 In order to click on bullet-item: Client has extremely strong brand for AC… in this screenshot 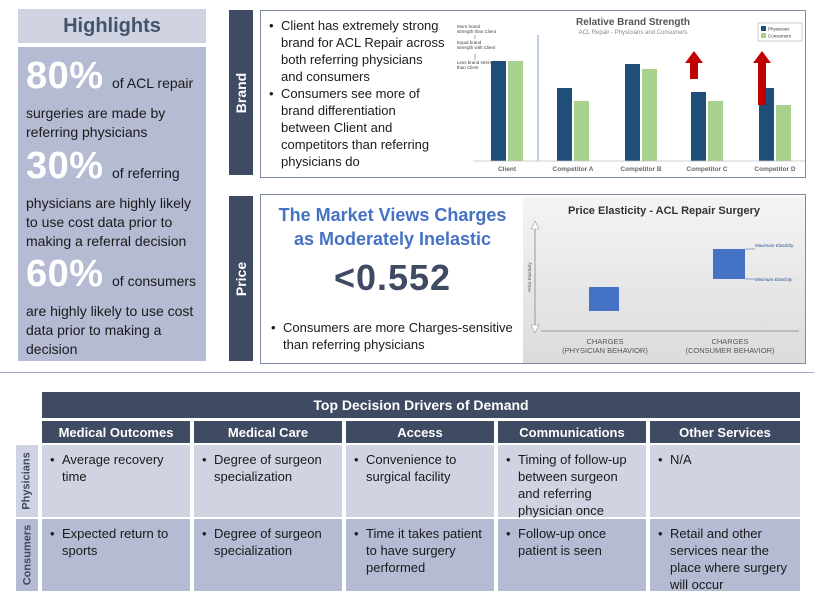, I will do `click(357, 51)`.